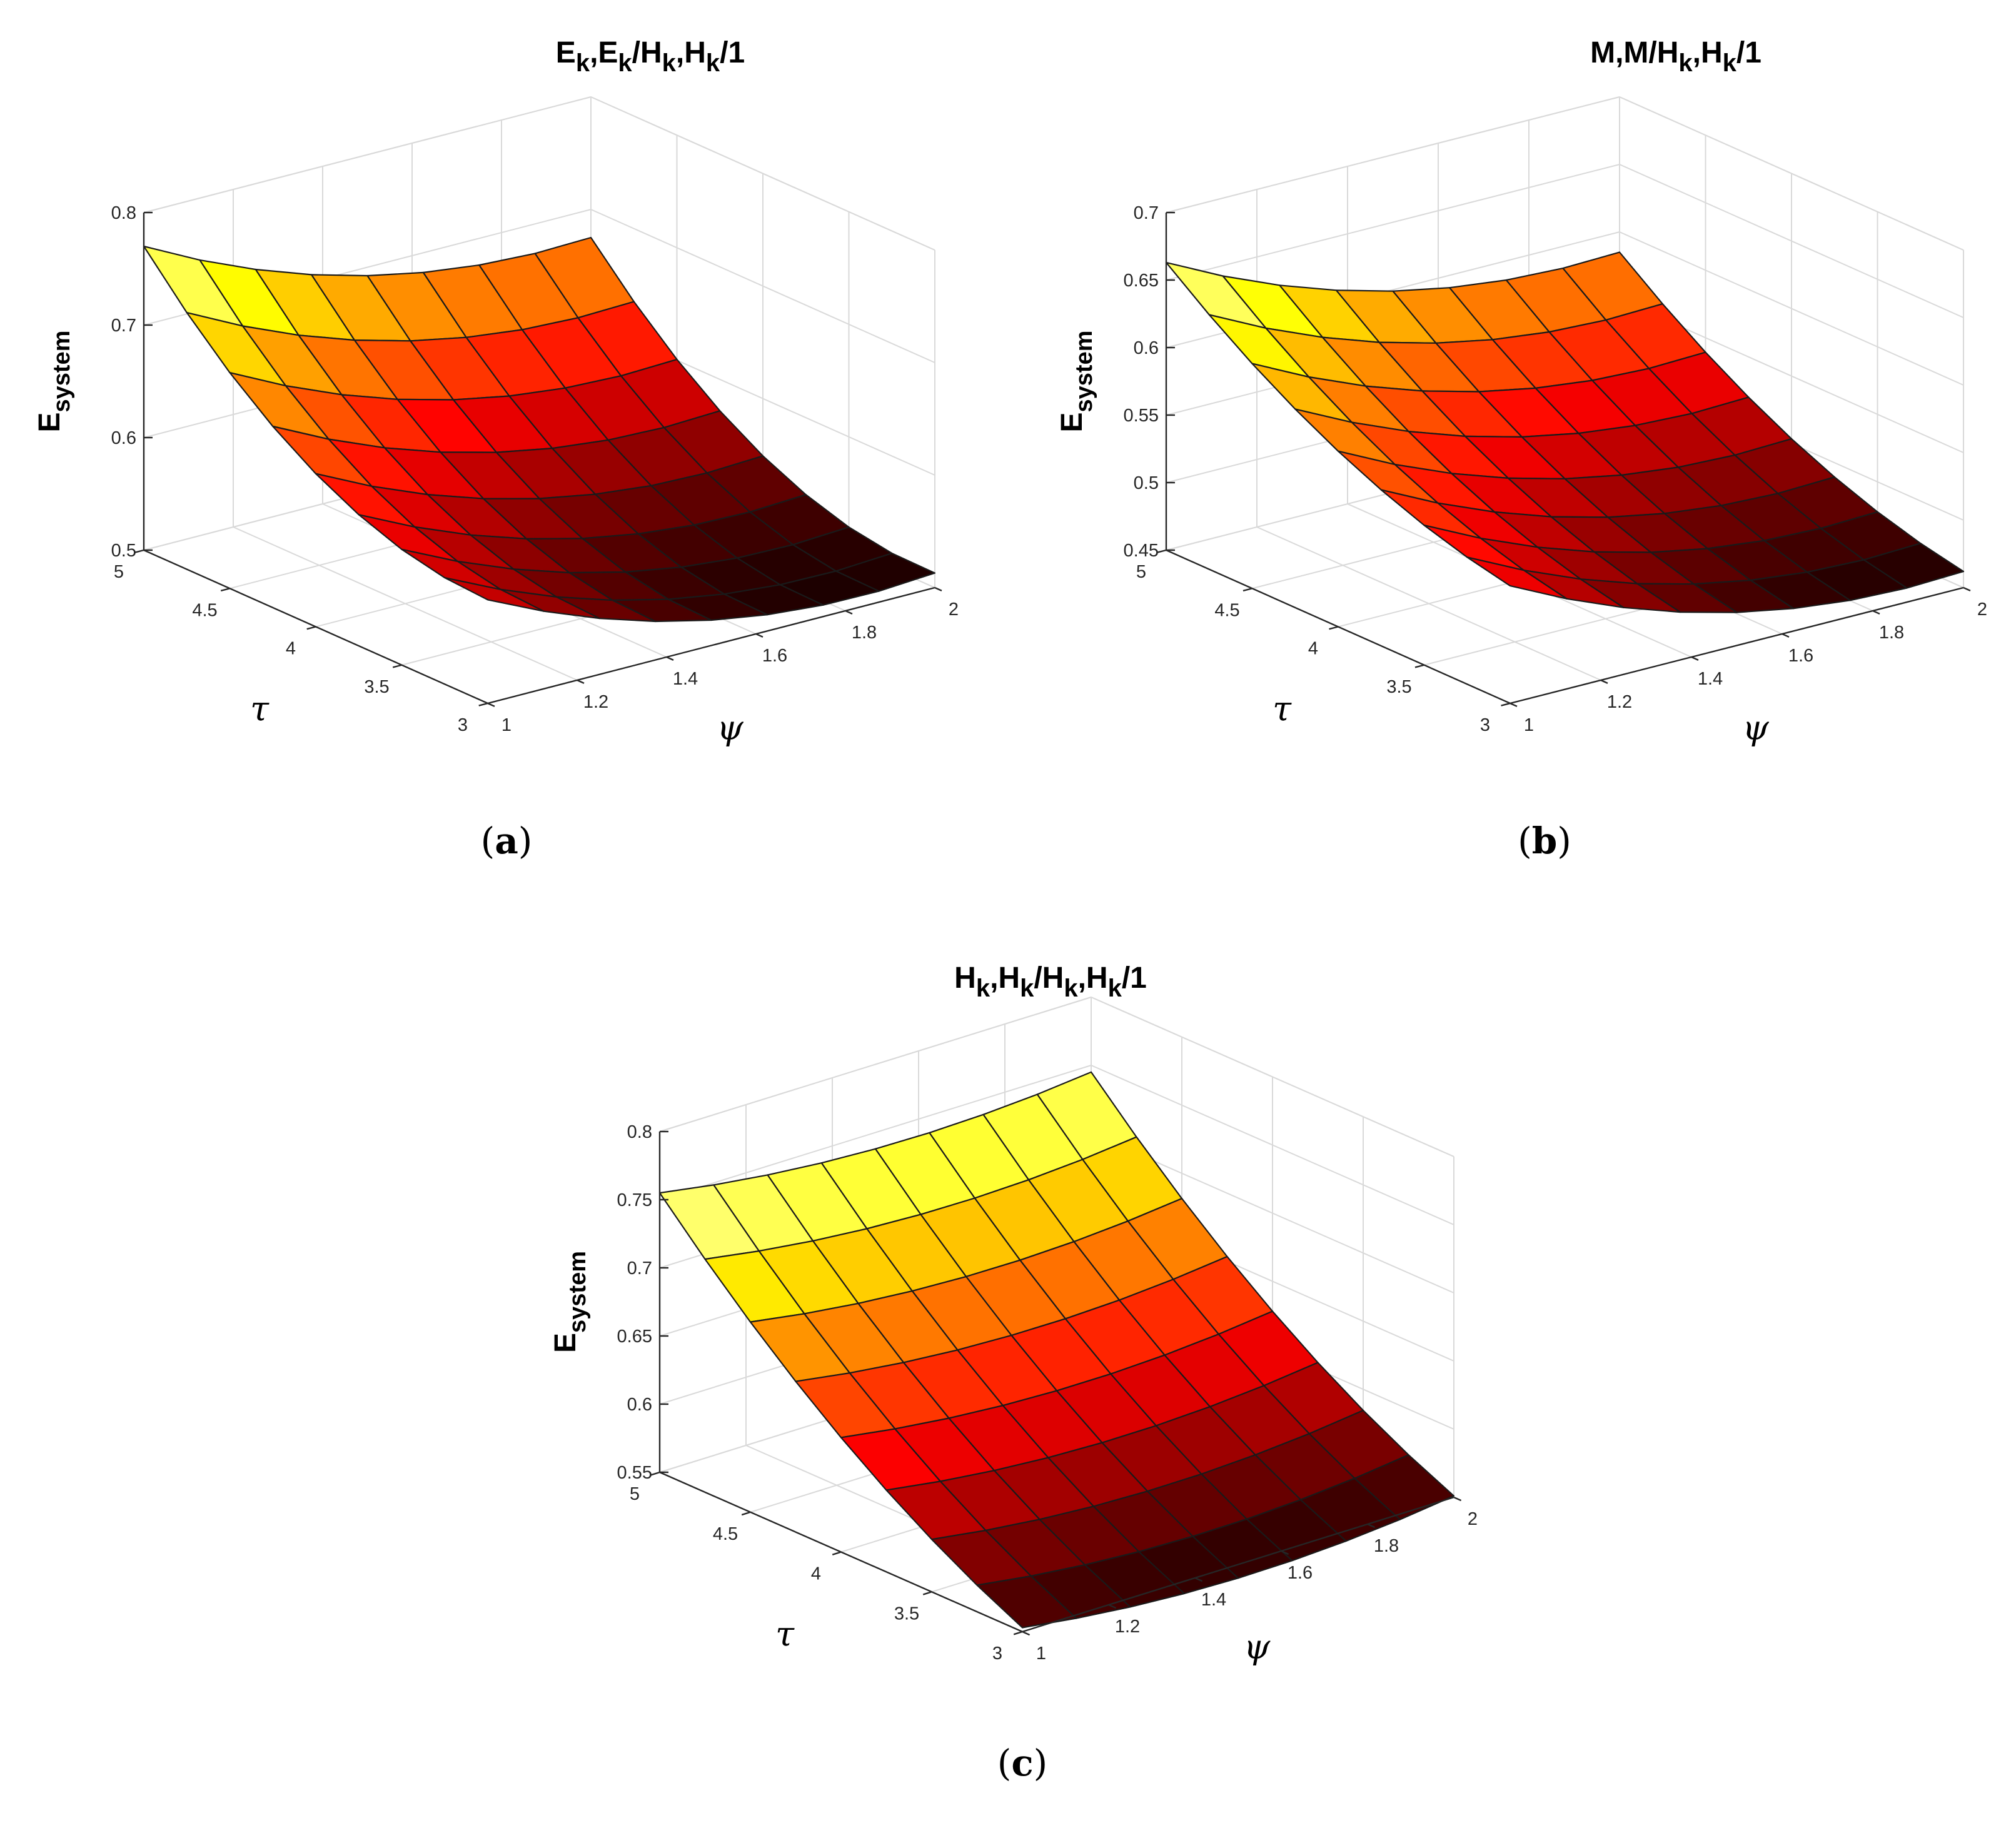 Image resolution: width=2016 pixels, height=1828 pixels. Describe the element at coordinates (635, 1200) in the screenshot. I see `z-tick-label: 0.75` at that location.